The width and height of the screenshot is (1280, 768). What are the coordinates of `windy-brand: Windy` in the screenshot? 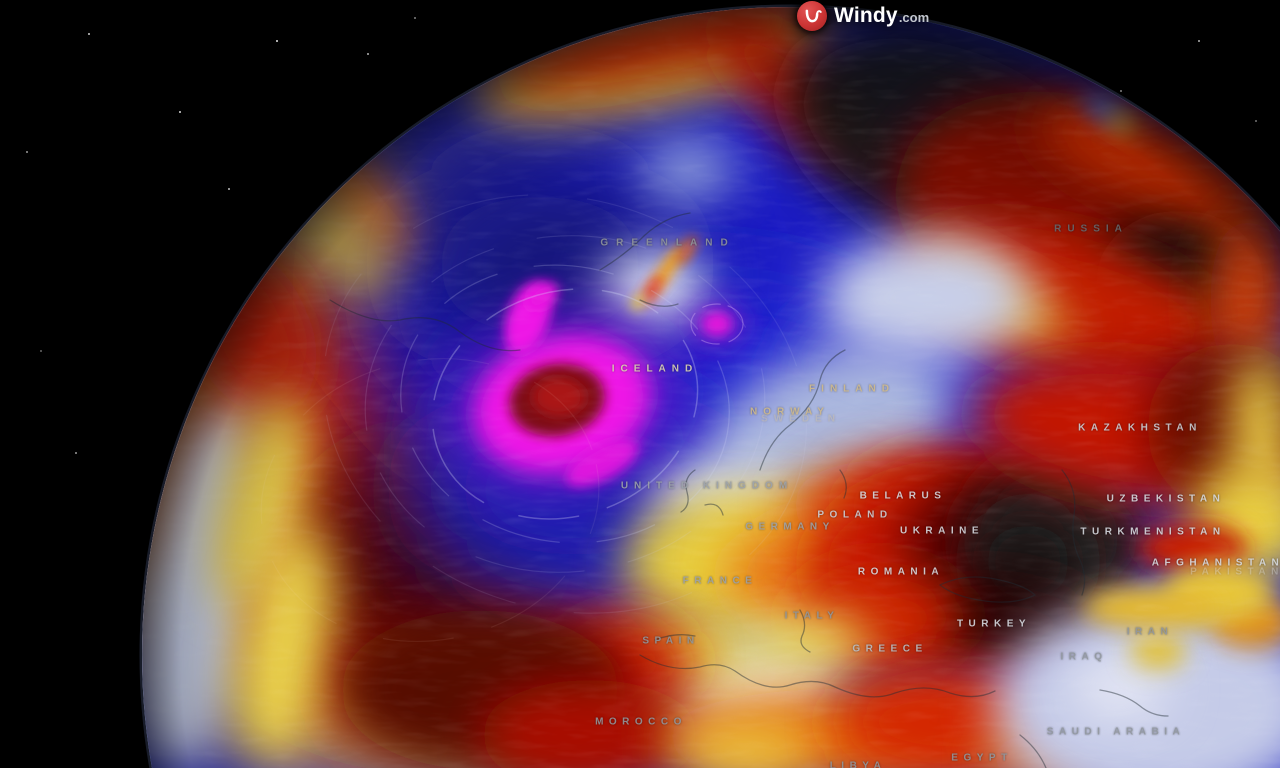 It's located at (866, 15).